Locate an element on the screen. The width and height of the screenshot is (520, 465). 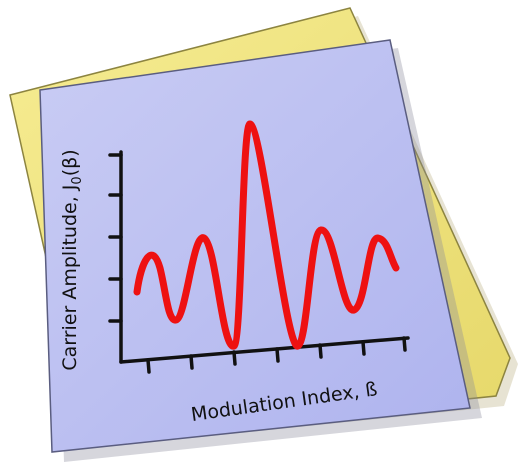
y-axis-label: Carrier Amplitude, J0(β) is located at coordinates (72, 259).